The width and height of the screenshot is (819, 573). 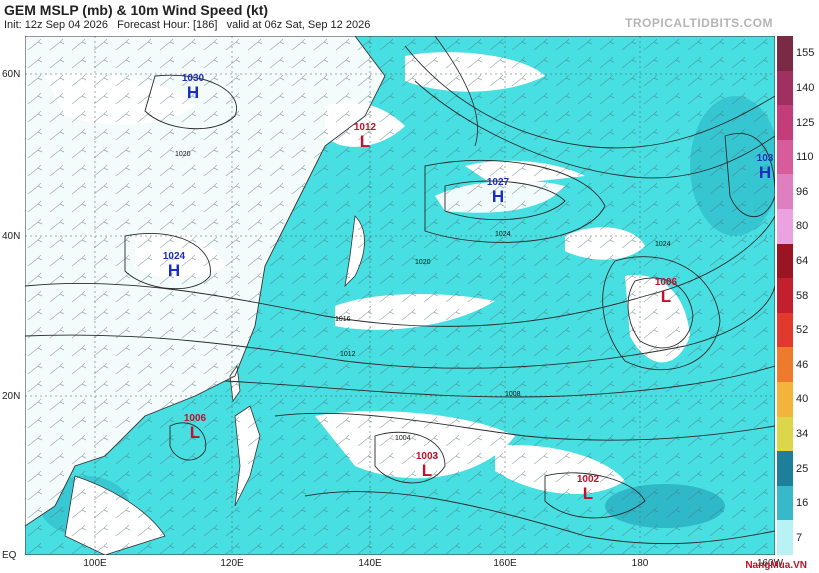 I want to click on watermark: NangMua.VN, so click(x=776, y=565).